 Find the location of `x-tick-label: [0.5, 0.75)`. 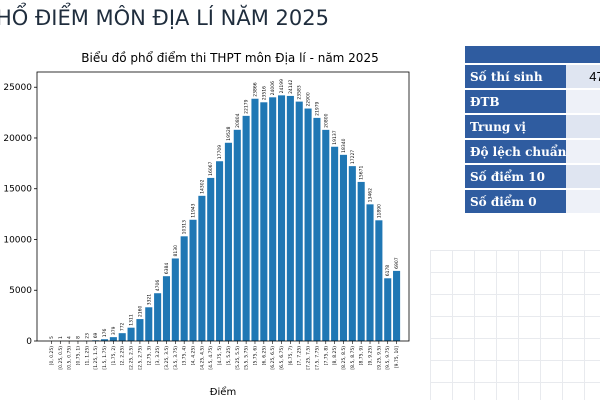

x-tick-label: [0.5, 0.75) is located at coordinates (70, 358).